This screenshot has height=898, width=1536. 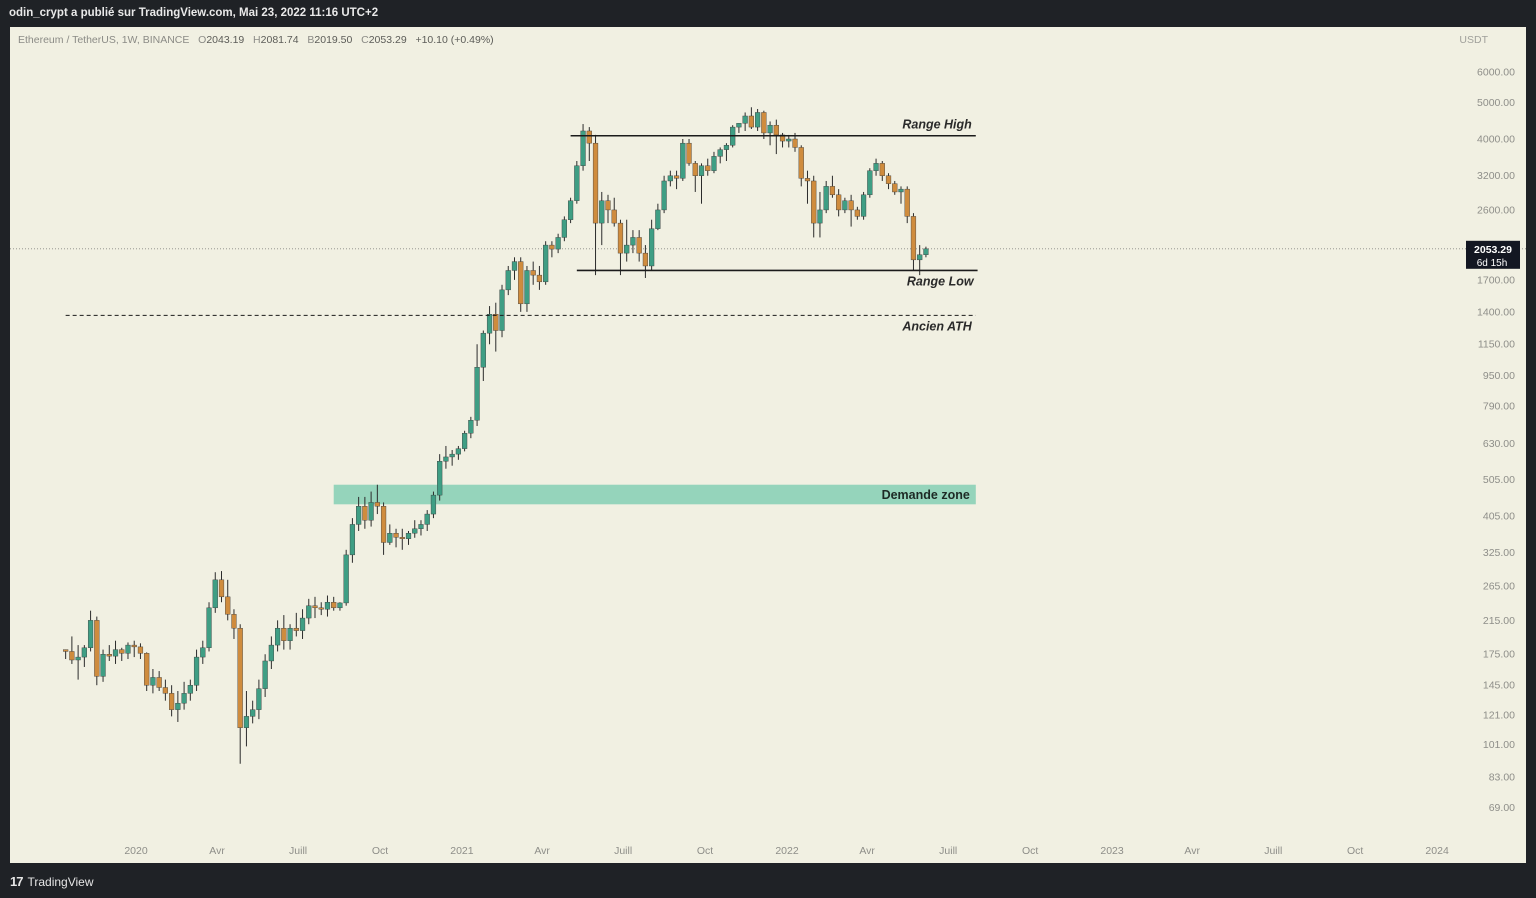 I want to click on low-value: 2019.50, so click(x=333, y=40).